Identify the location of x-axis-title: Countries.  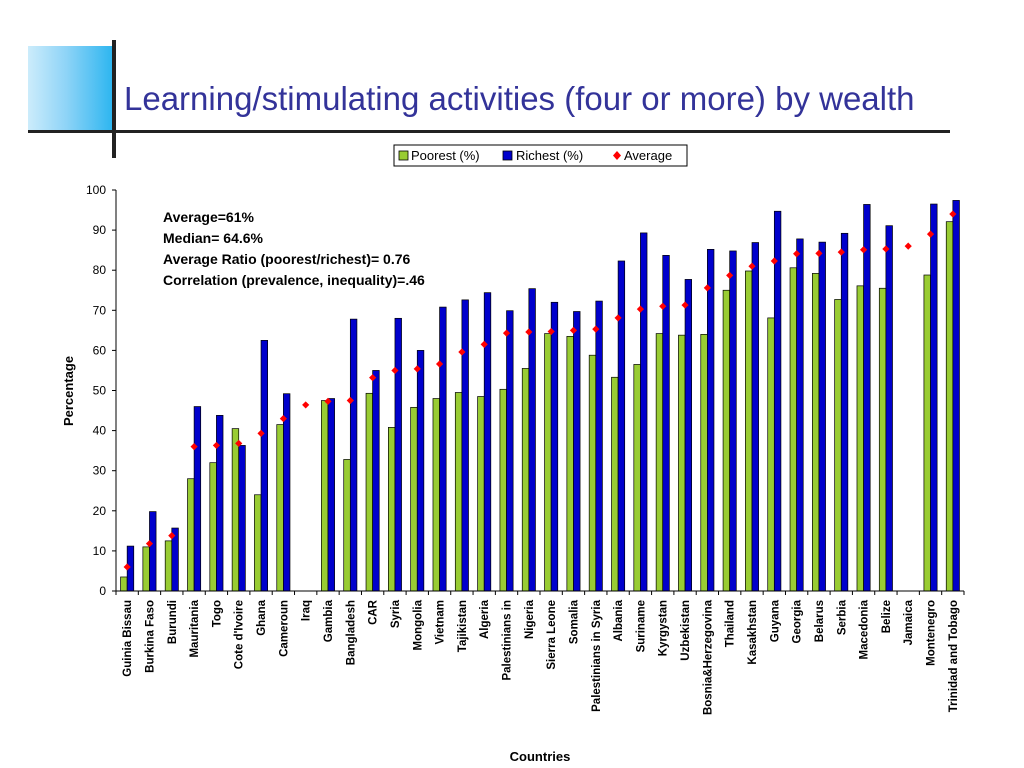
(540, 756).